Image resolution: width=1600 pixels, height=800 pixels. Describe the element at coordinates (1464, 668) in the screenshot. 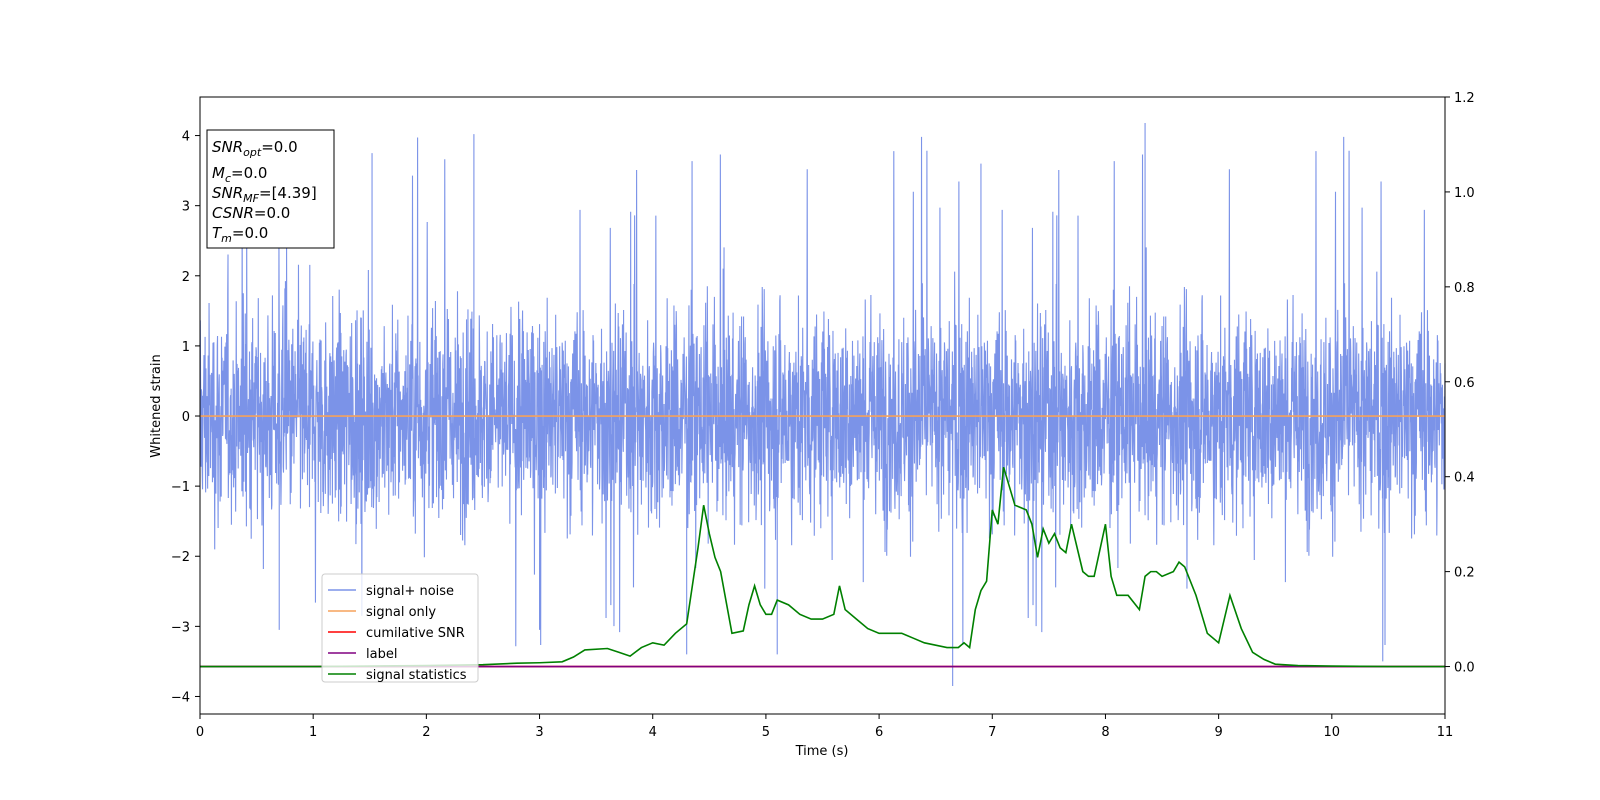

I see `y2-tick-label: 0.0` at that location.